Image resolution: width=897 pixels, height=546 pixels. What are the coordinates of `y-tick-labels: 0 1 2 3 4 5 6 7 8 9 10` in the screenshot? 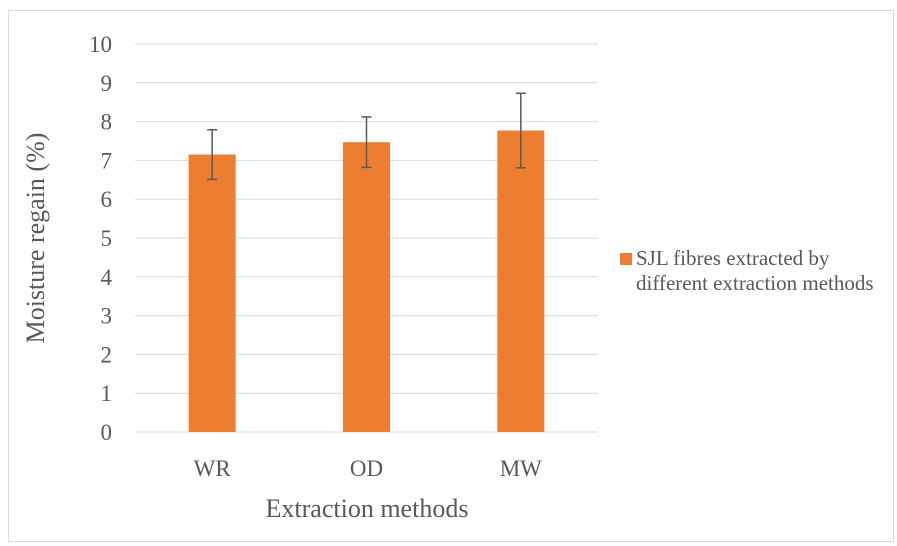 It's located at (101, 238).